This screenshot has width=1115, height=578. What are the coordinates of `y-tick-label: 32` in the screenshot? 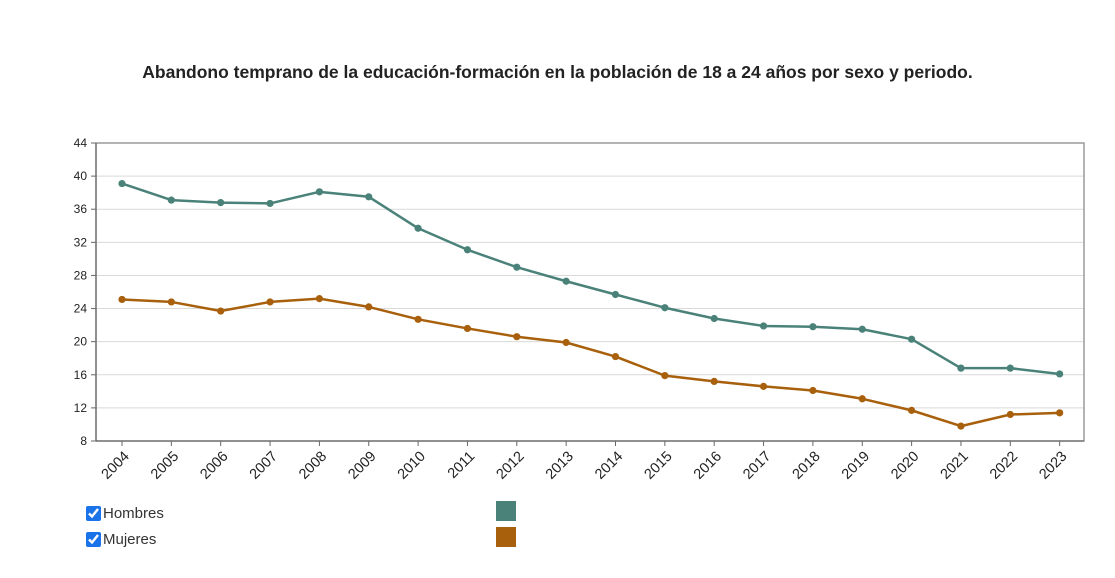 It's located at (81, 242).